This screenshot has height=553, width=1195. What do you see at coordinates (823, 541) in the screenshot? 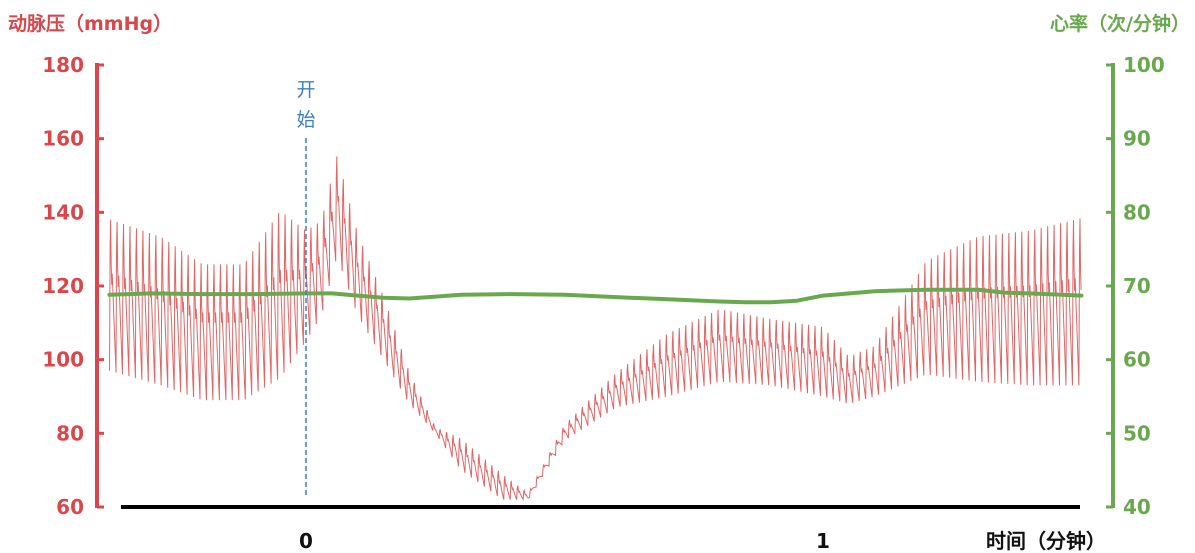
I see `x-tick-1: 1` at bounding box center [823, 541].